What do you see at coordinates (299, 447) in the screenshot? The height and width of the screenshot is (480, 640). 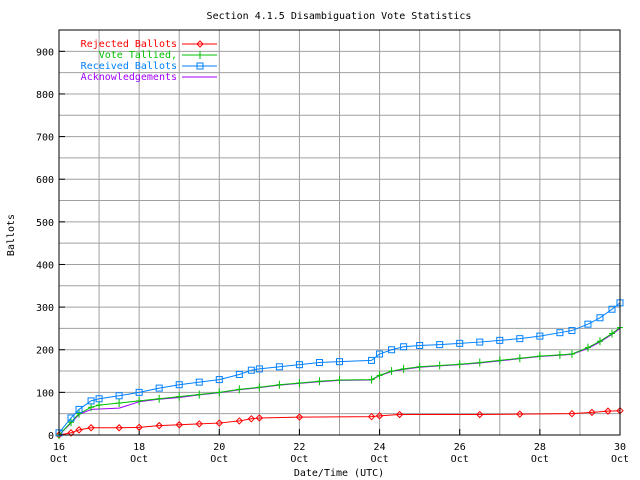 I see `x-tick-label: 22` at bounding box center [299, 447].